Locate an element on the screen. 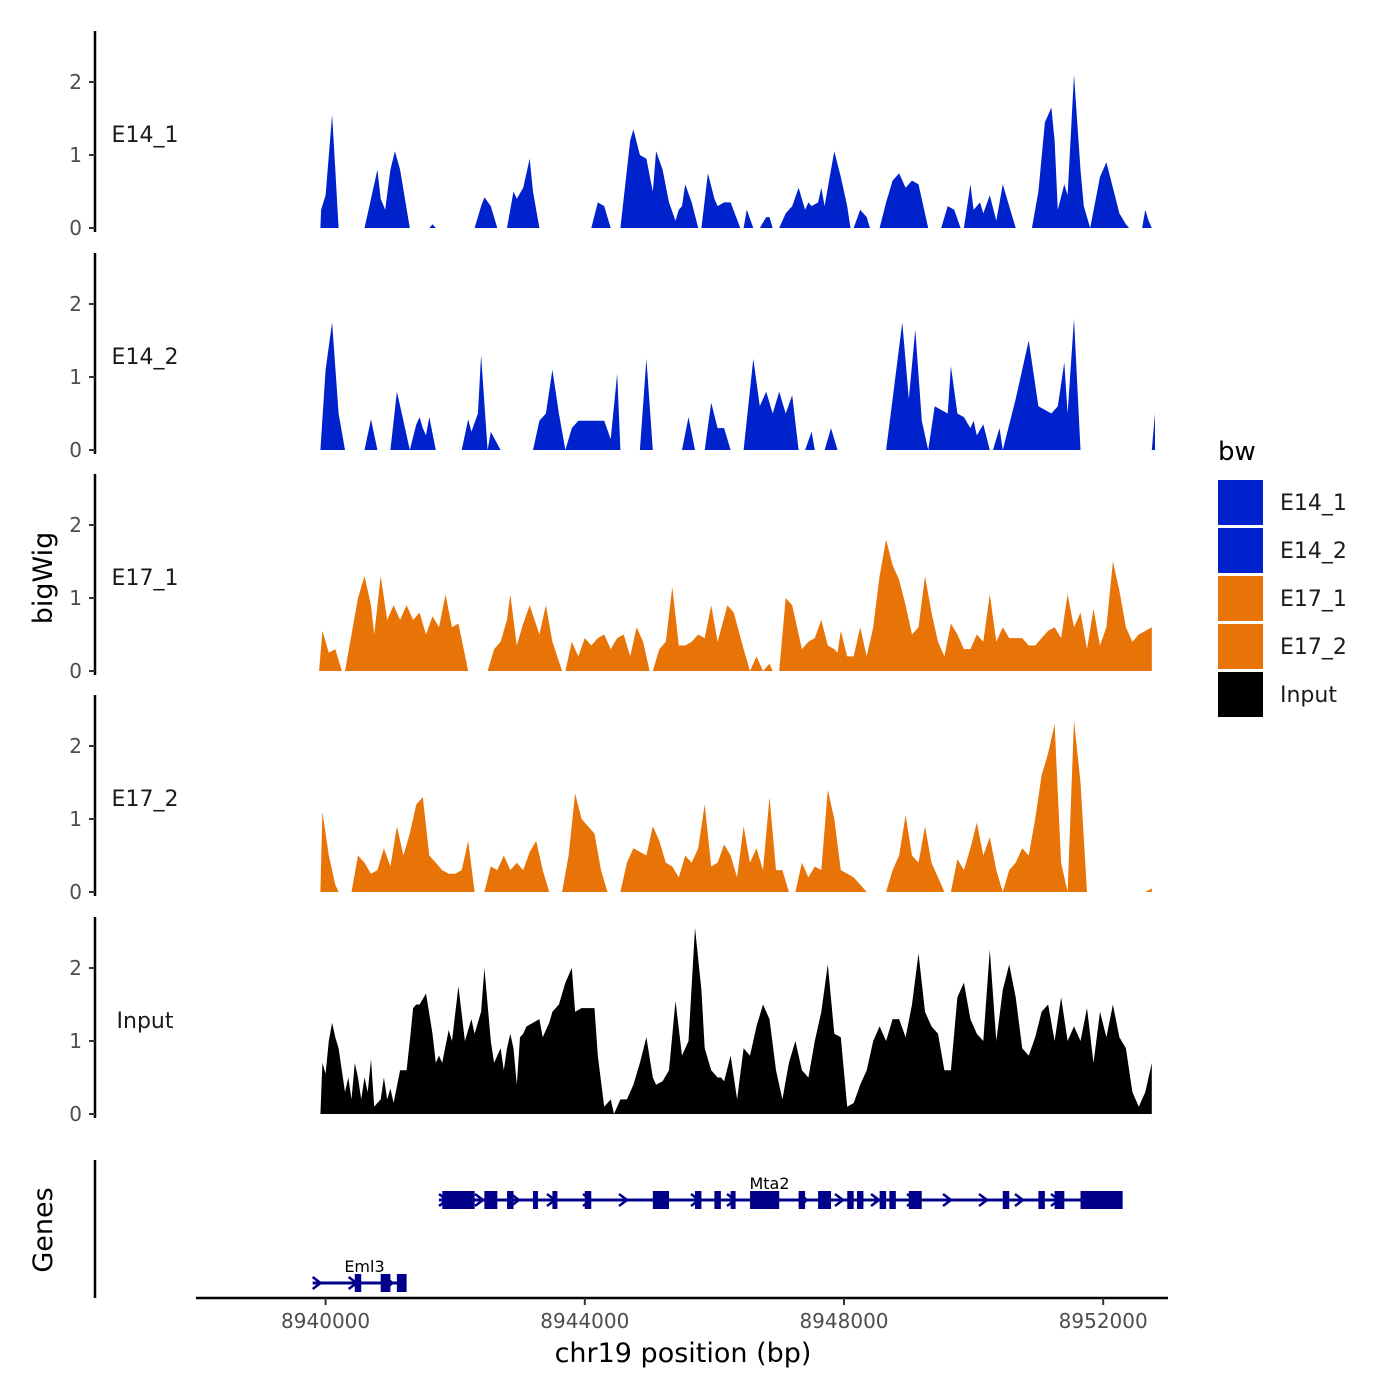 The height and width of the screenshot is (1400, 1400). track-e17-1: 0 1 2 E17_1 is located at coordinates (610, 578).